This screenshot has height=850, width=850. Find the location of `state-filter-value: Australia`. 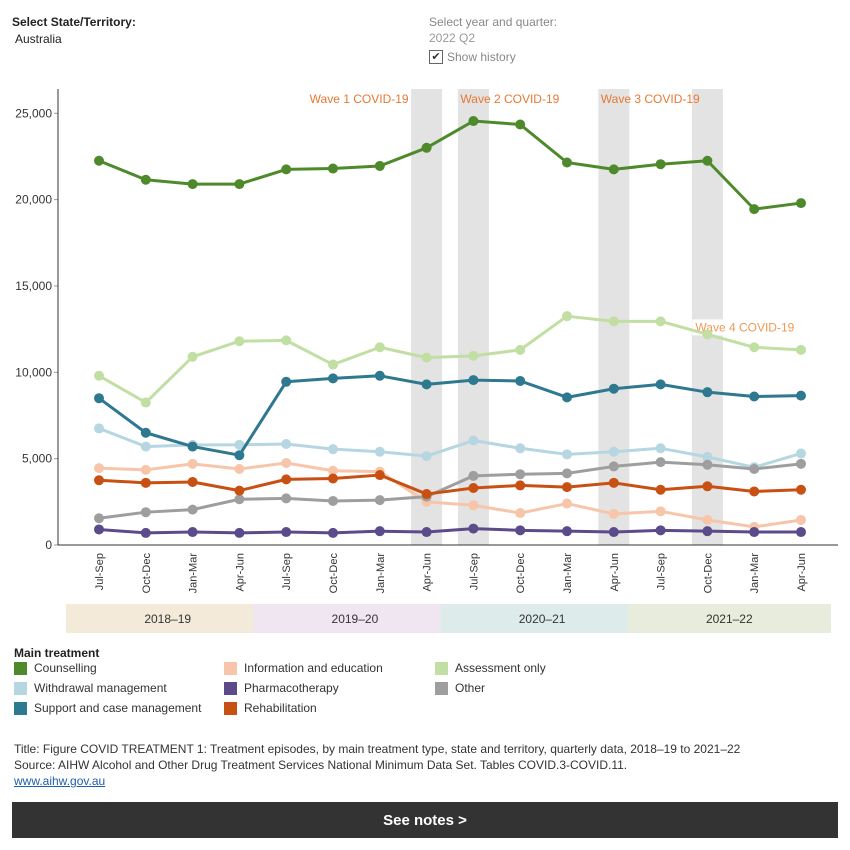

state-filter-value: Australia is located at coordinates (38, 39).